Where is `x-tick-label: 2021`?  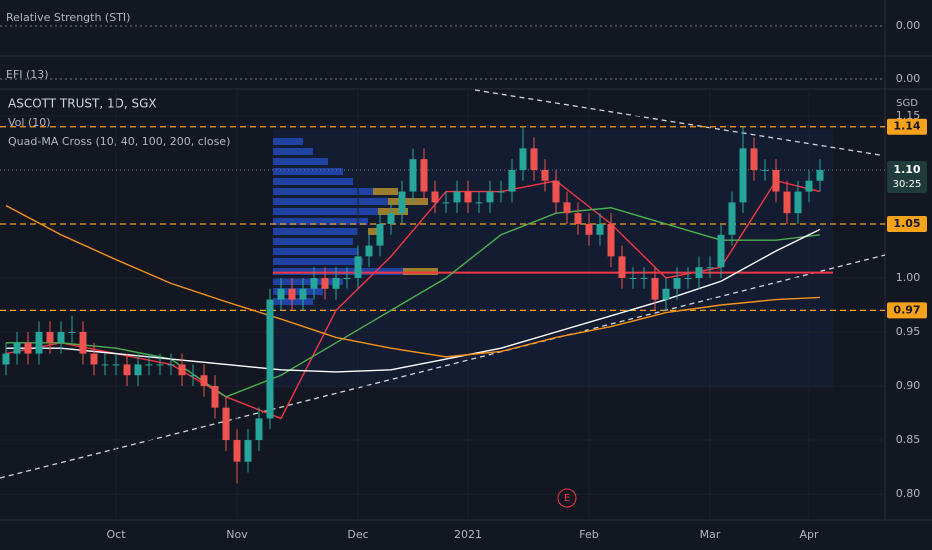
x-tick-label: 2021 is located at coordinates (468, 534).